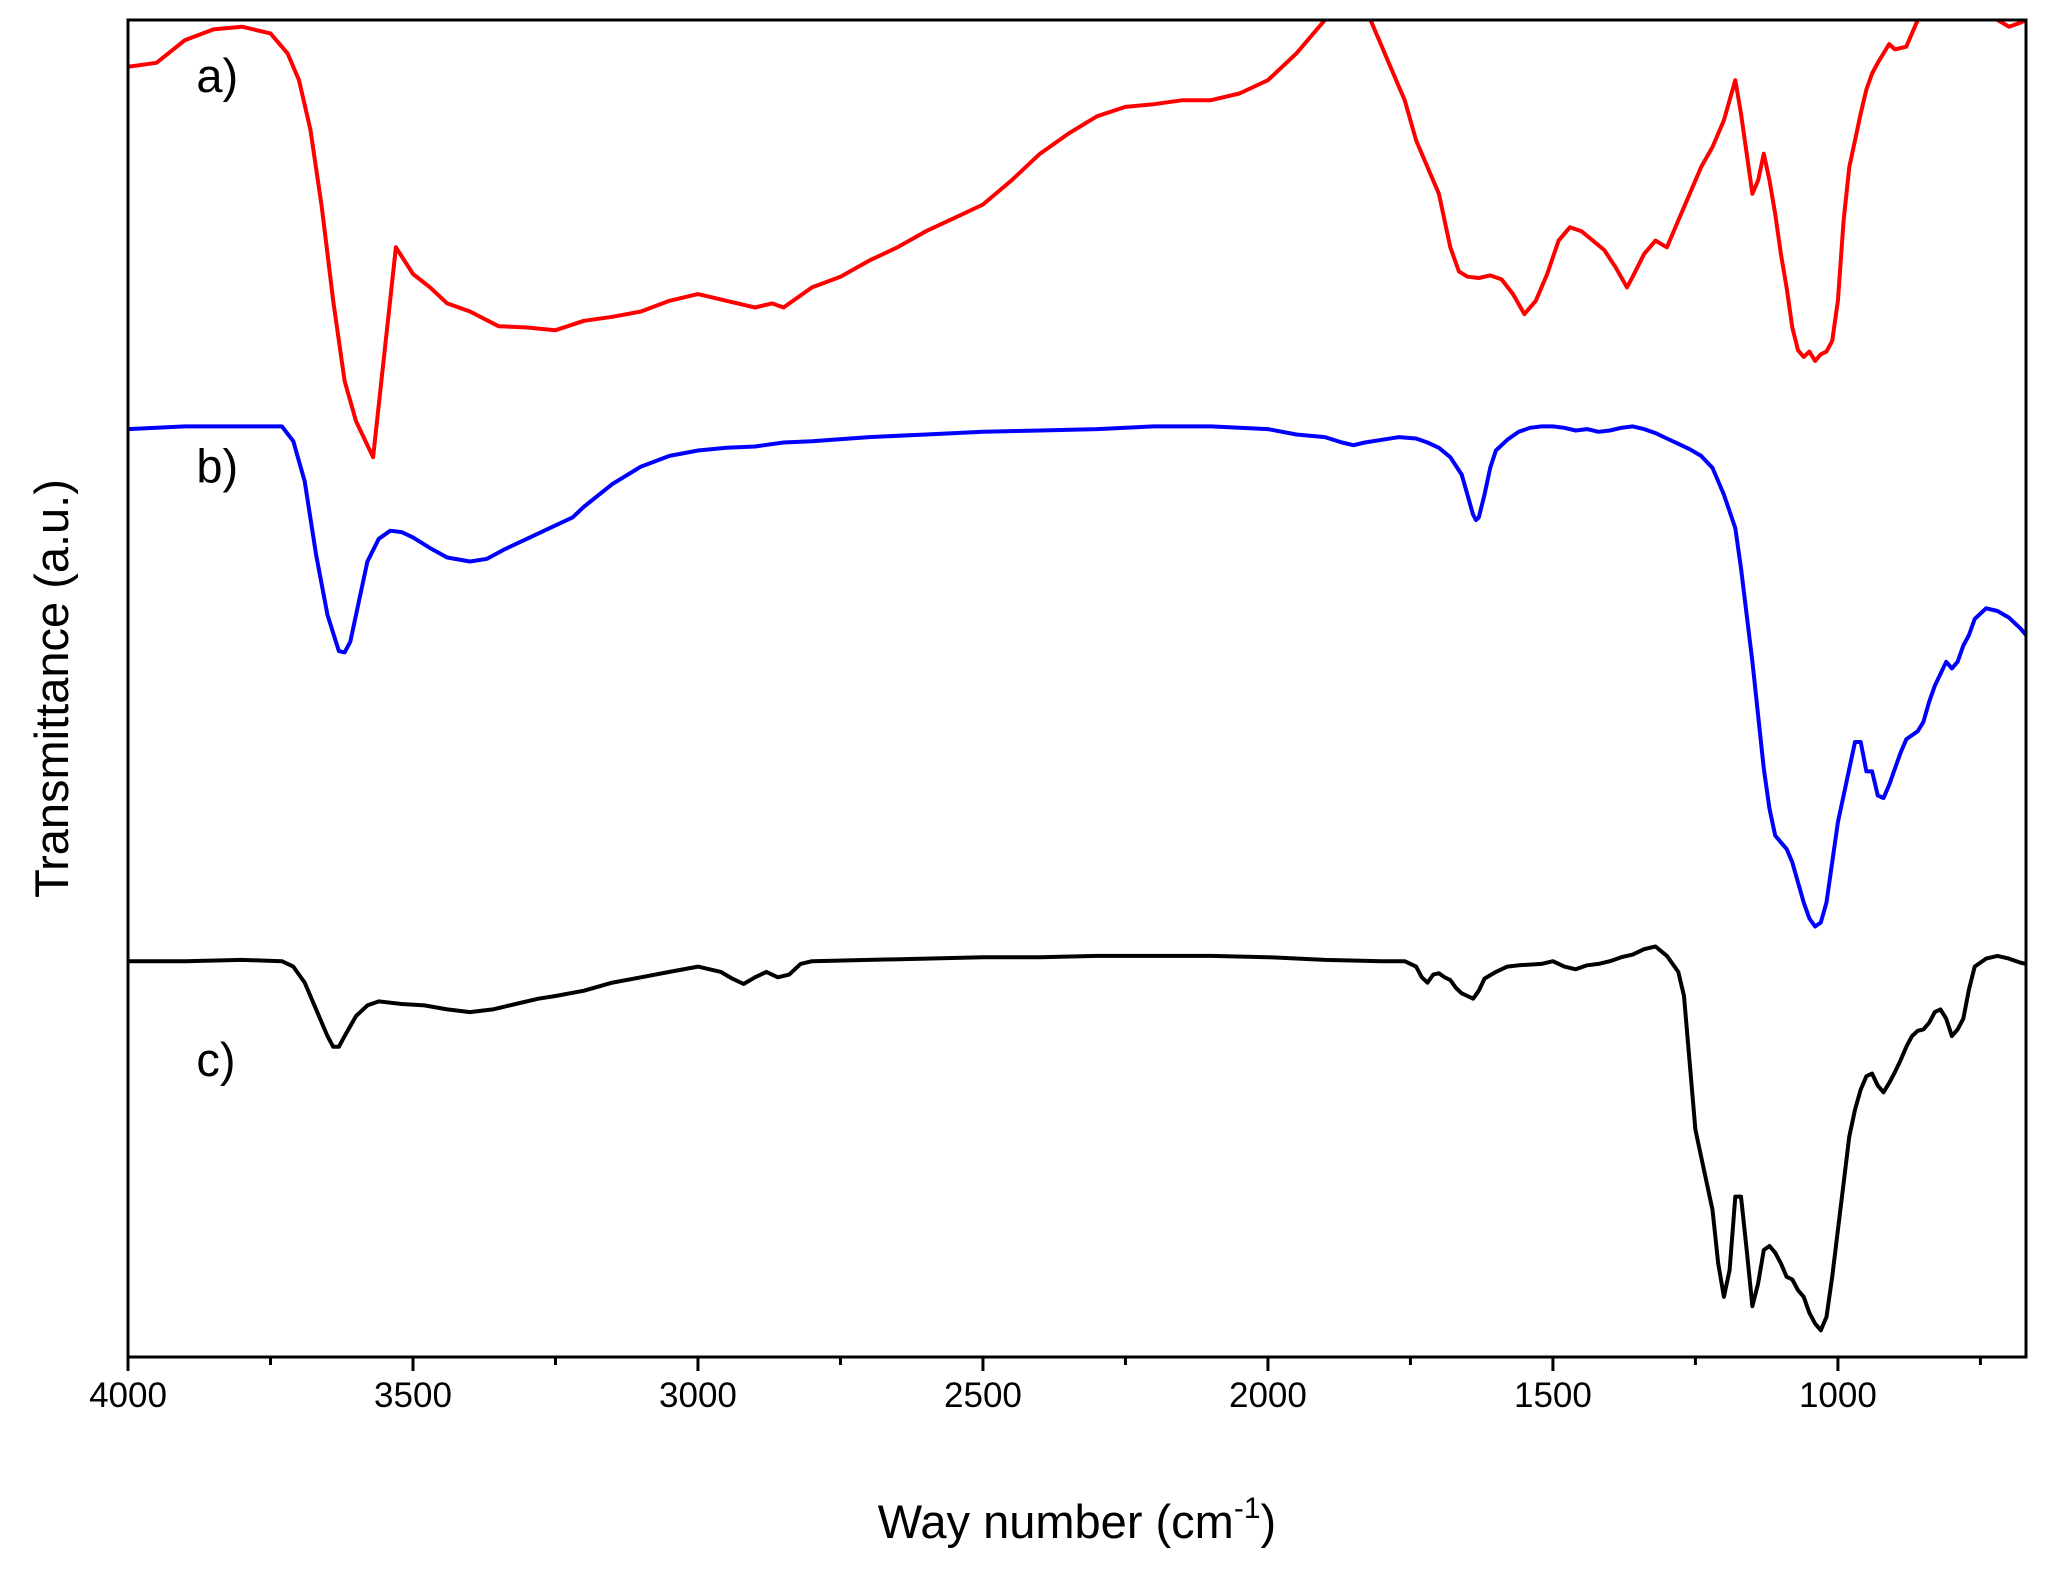 This screenshot has width=2047, height=1578. I want to click on x-axis-title-close: ), so click(1269, 1521).